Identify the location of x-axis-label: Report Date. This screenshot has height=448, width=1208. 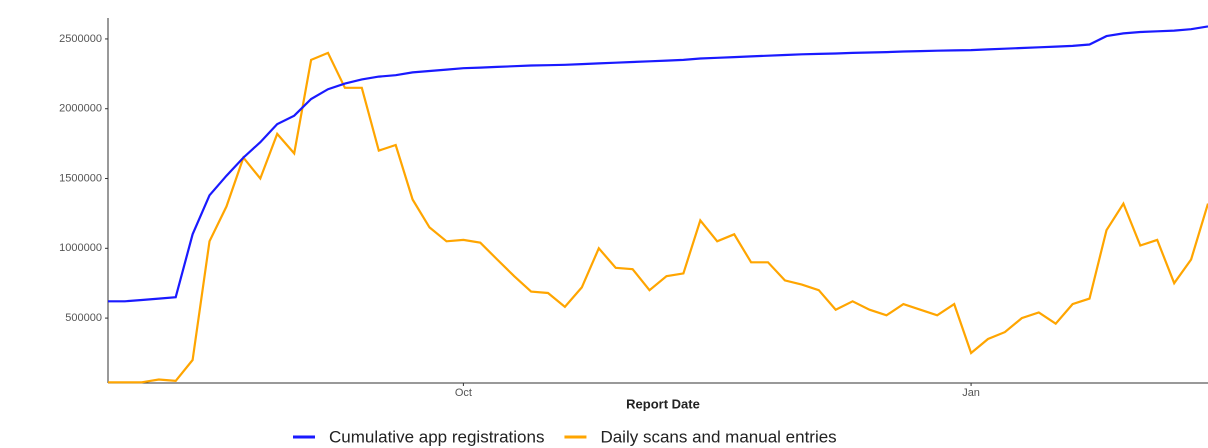
(663, 403).